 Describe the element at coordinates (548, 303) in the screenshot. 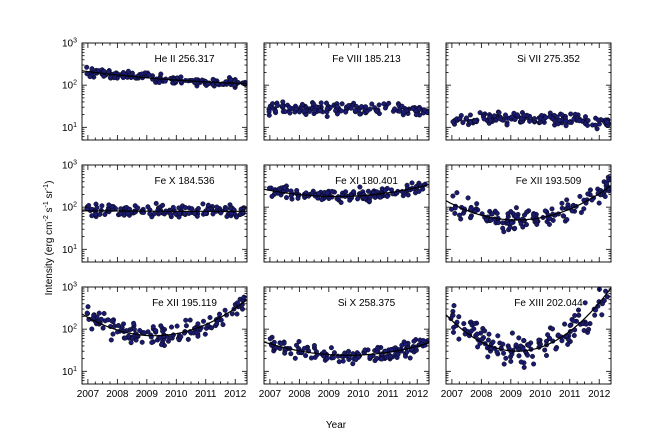

I see `panel-title: Fe XIII 202.044` at that location.